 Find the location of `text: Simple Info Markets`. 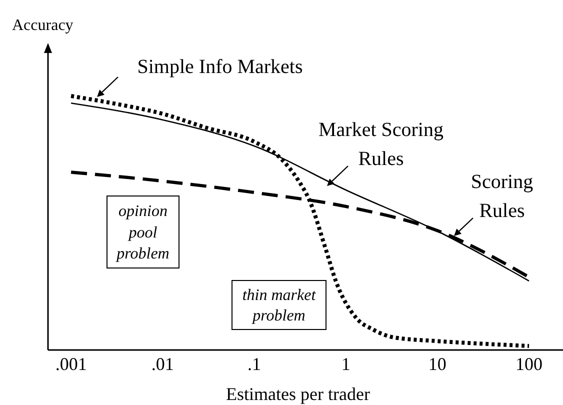

text: Simple Info Markets is located at coordinates (220, 67).